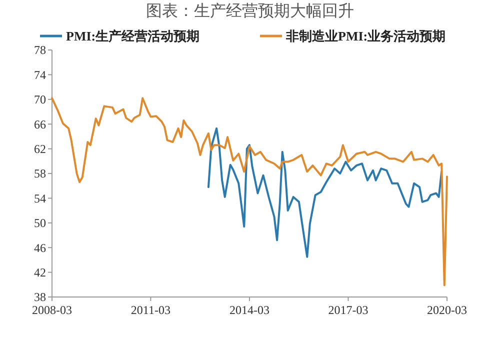 The width and height of the screenshot is (500, 353). Describe the element at coordinates (40, 297) in the screenshot. I see `y-tick-label: 38` at that location.